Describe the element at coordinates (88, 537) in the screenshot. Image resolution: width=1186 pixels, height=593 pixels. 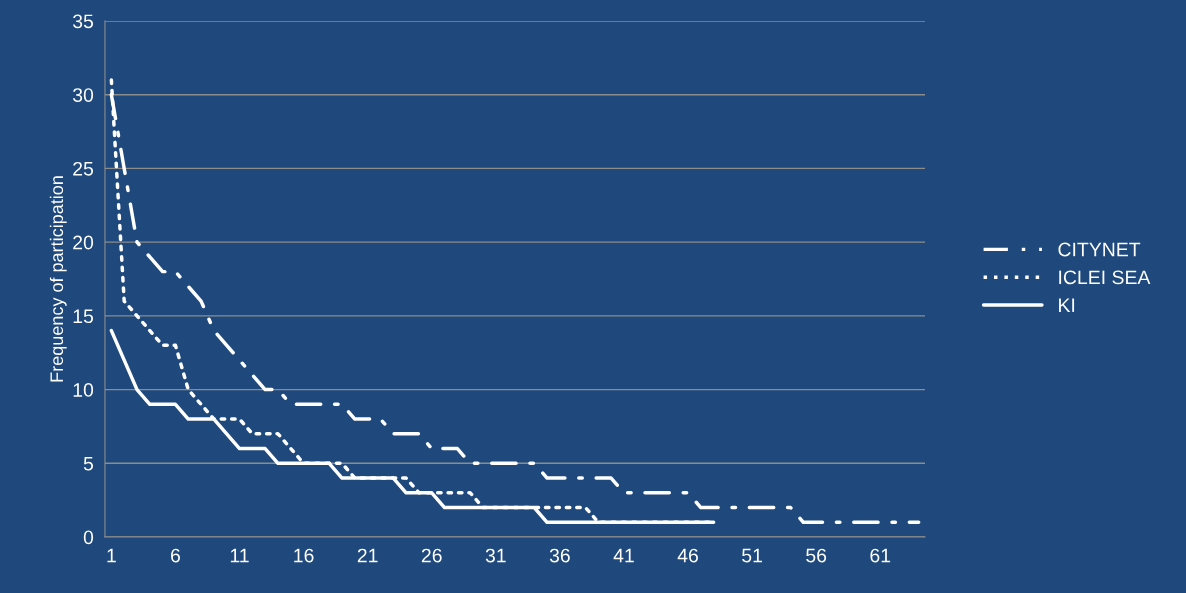
I see `y-tick-label: 0` at that location.